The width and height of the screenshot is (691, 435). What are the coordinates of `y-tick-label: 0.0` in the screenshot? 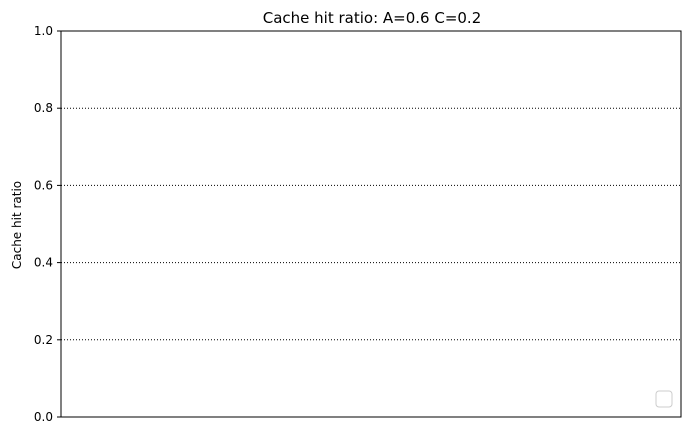 It's located at (43, 417).